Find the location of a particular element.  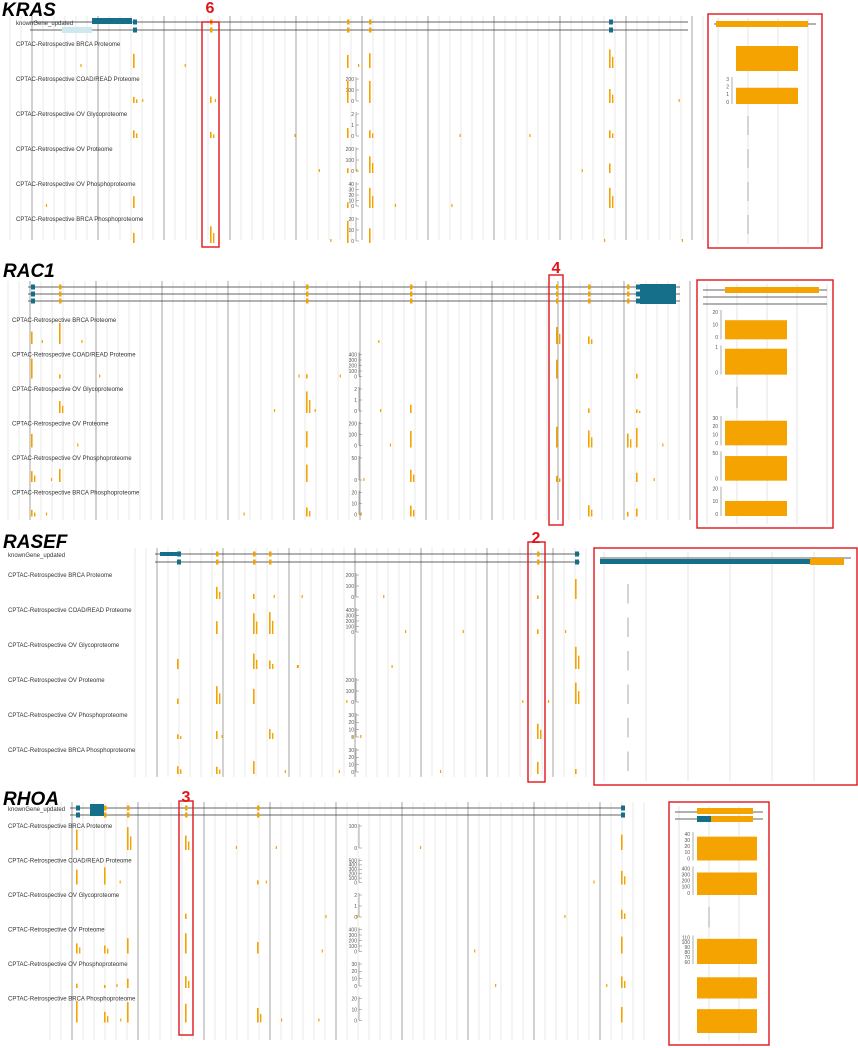

zoom-inset: 32 1 0 is located at coordinates (765, 131).